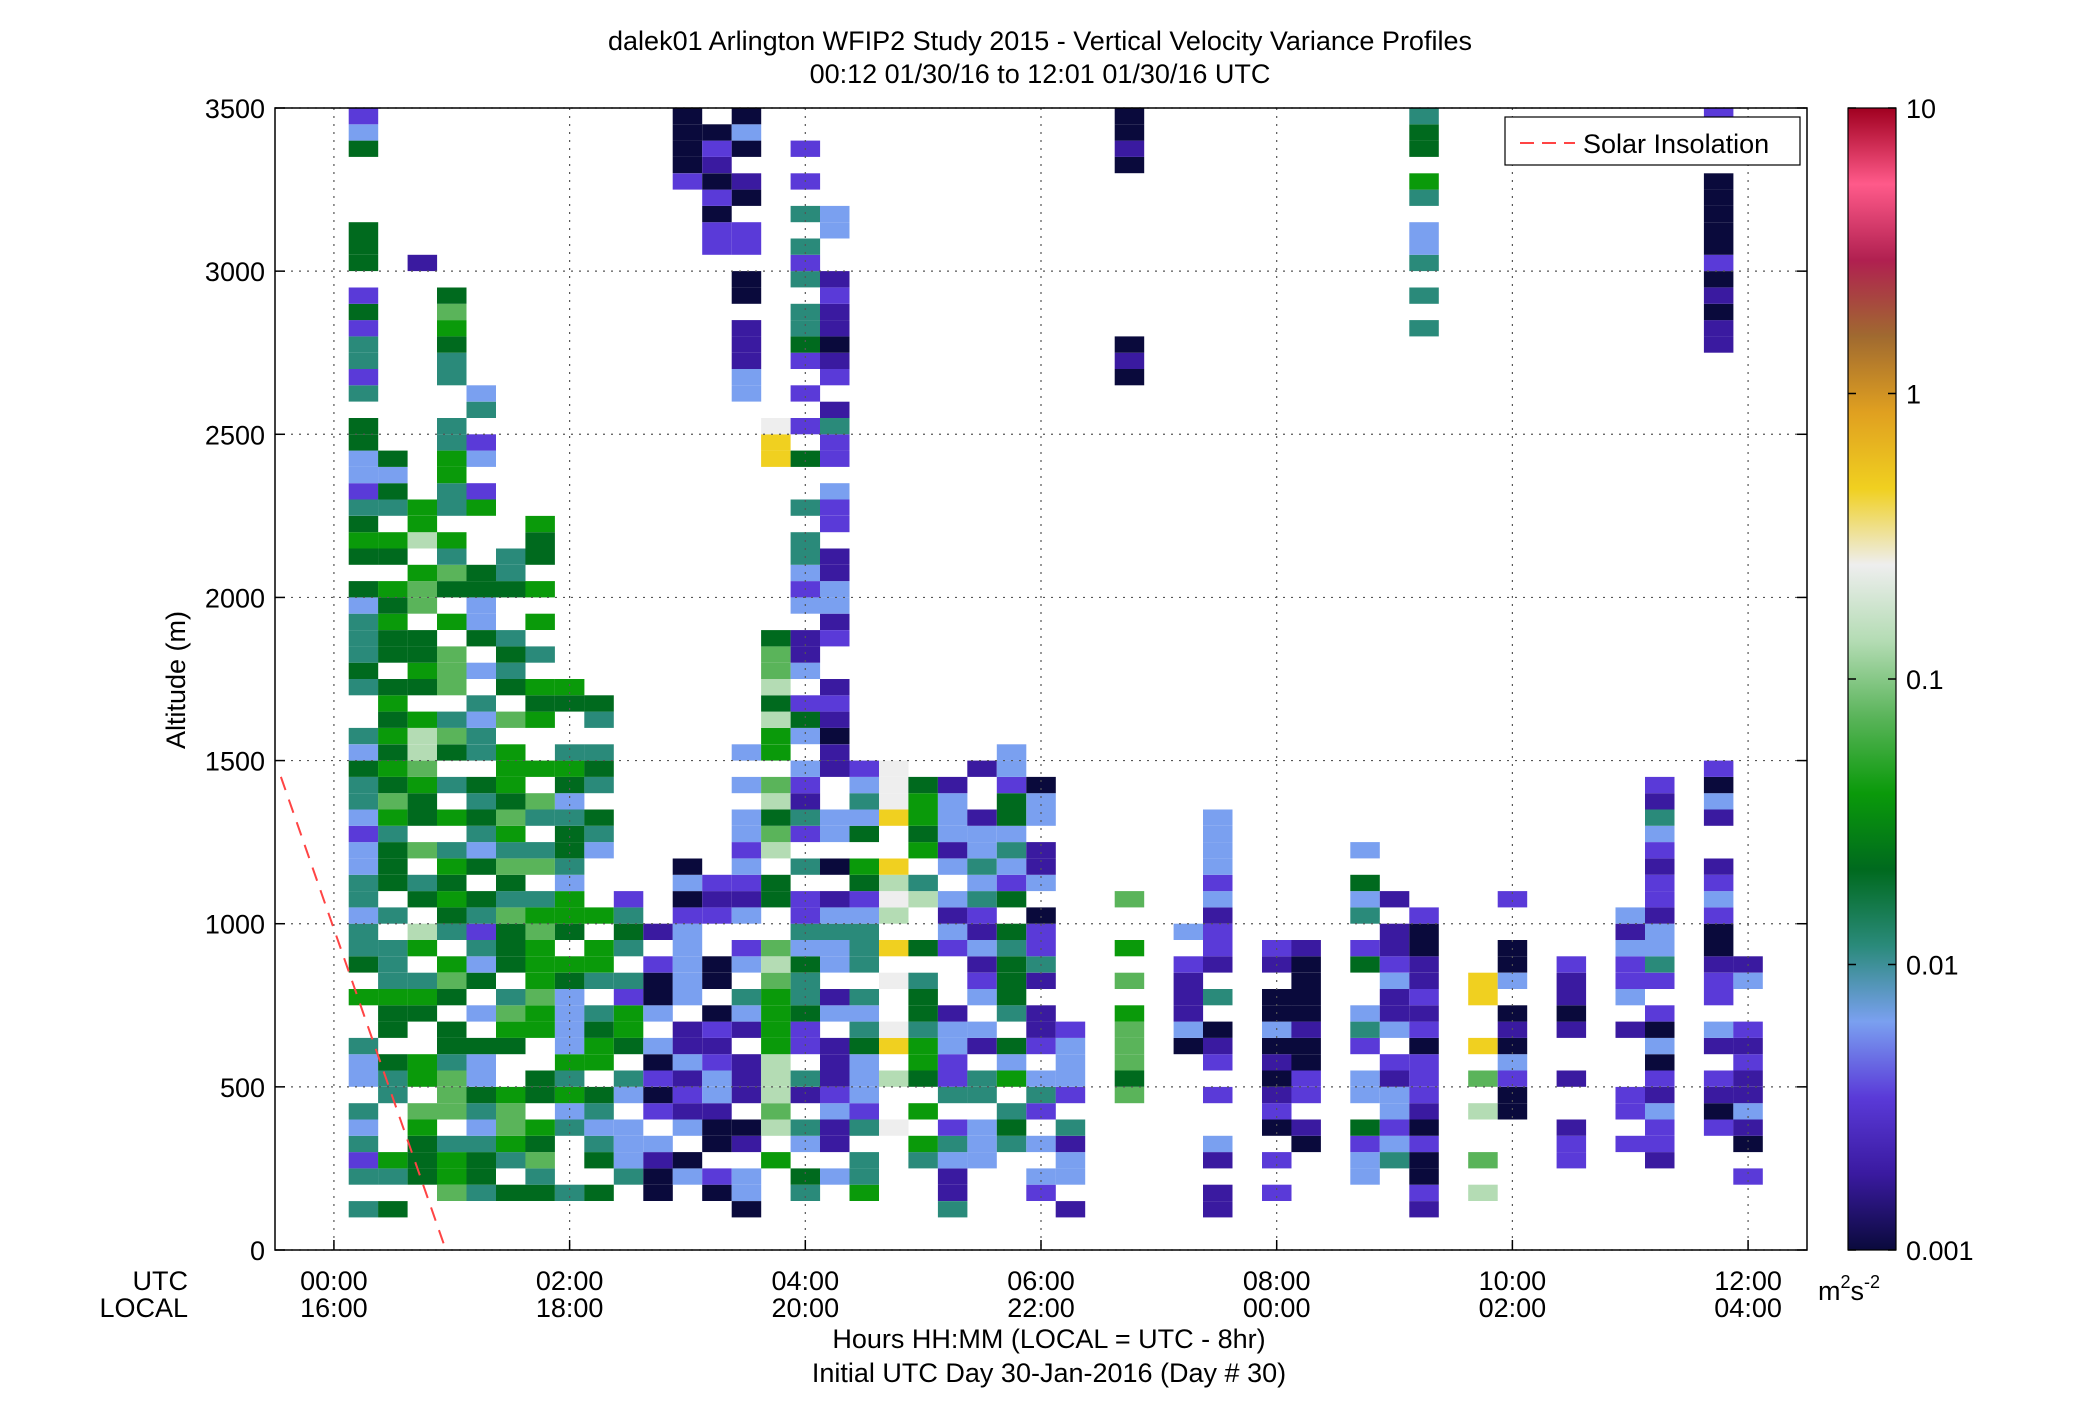  What do you see at coordinates (1049, 1373) in the screenshot?
I see `x-axis-sublabel: Initial UTC Day 30-Jan-2016 (Day # 30)` at bounding box center [1049, 1373].